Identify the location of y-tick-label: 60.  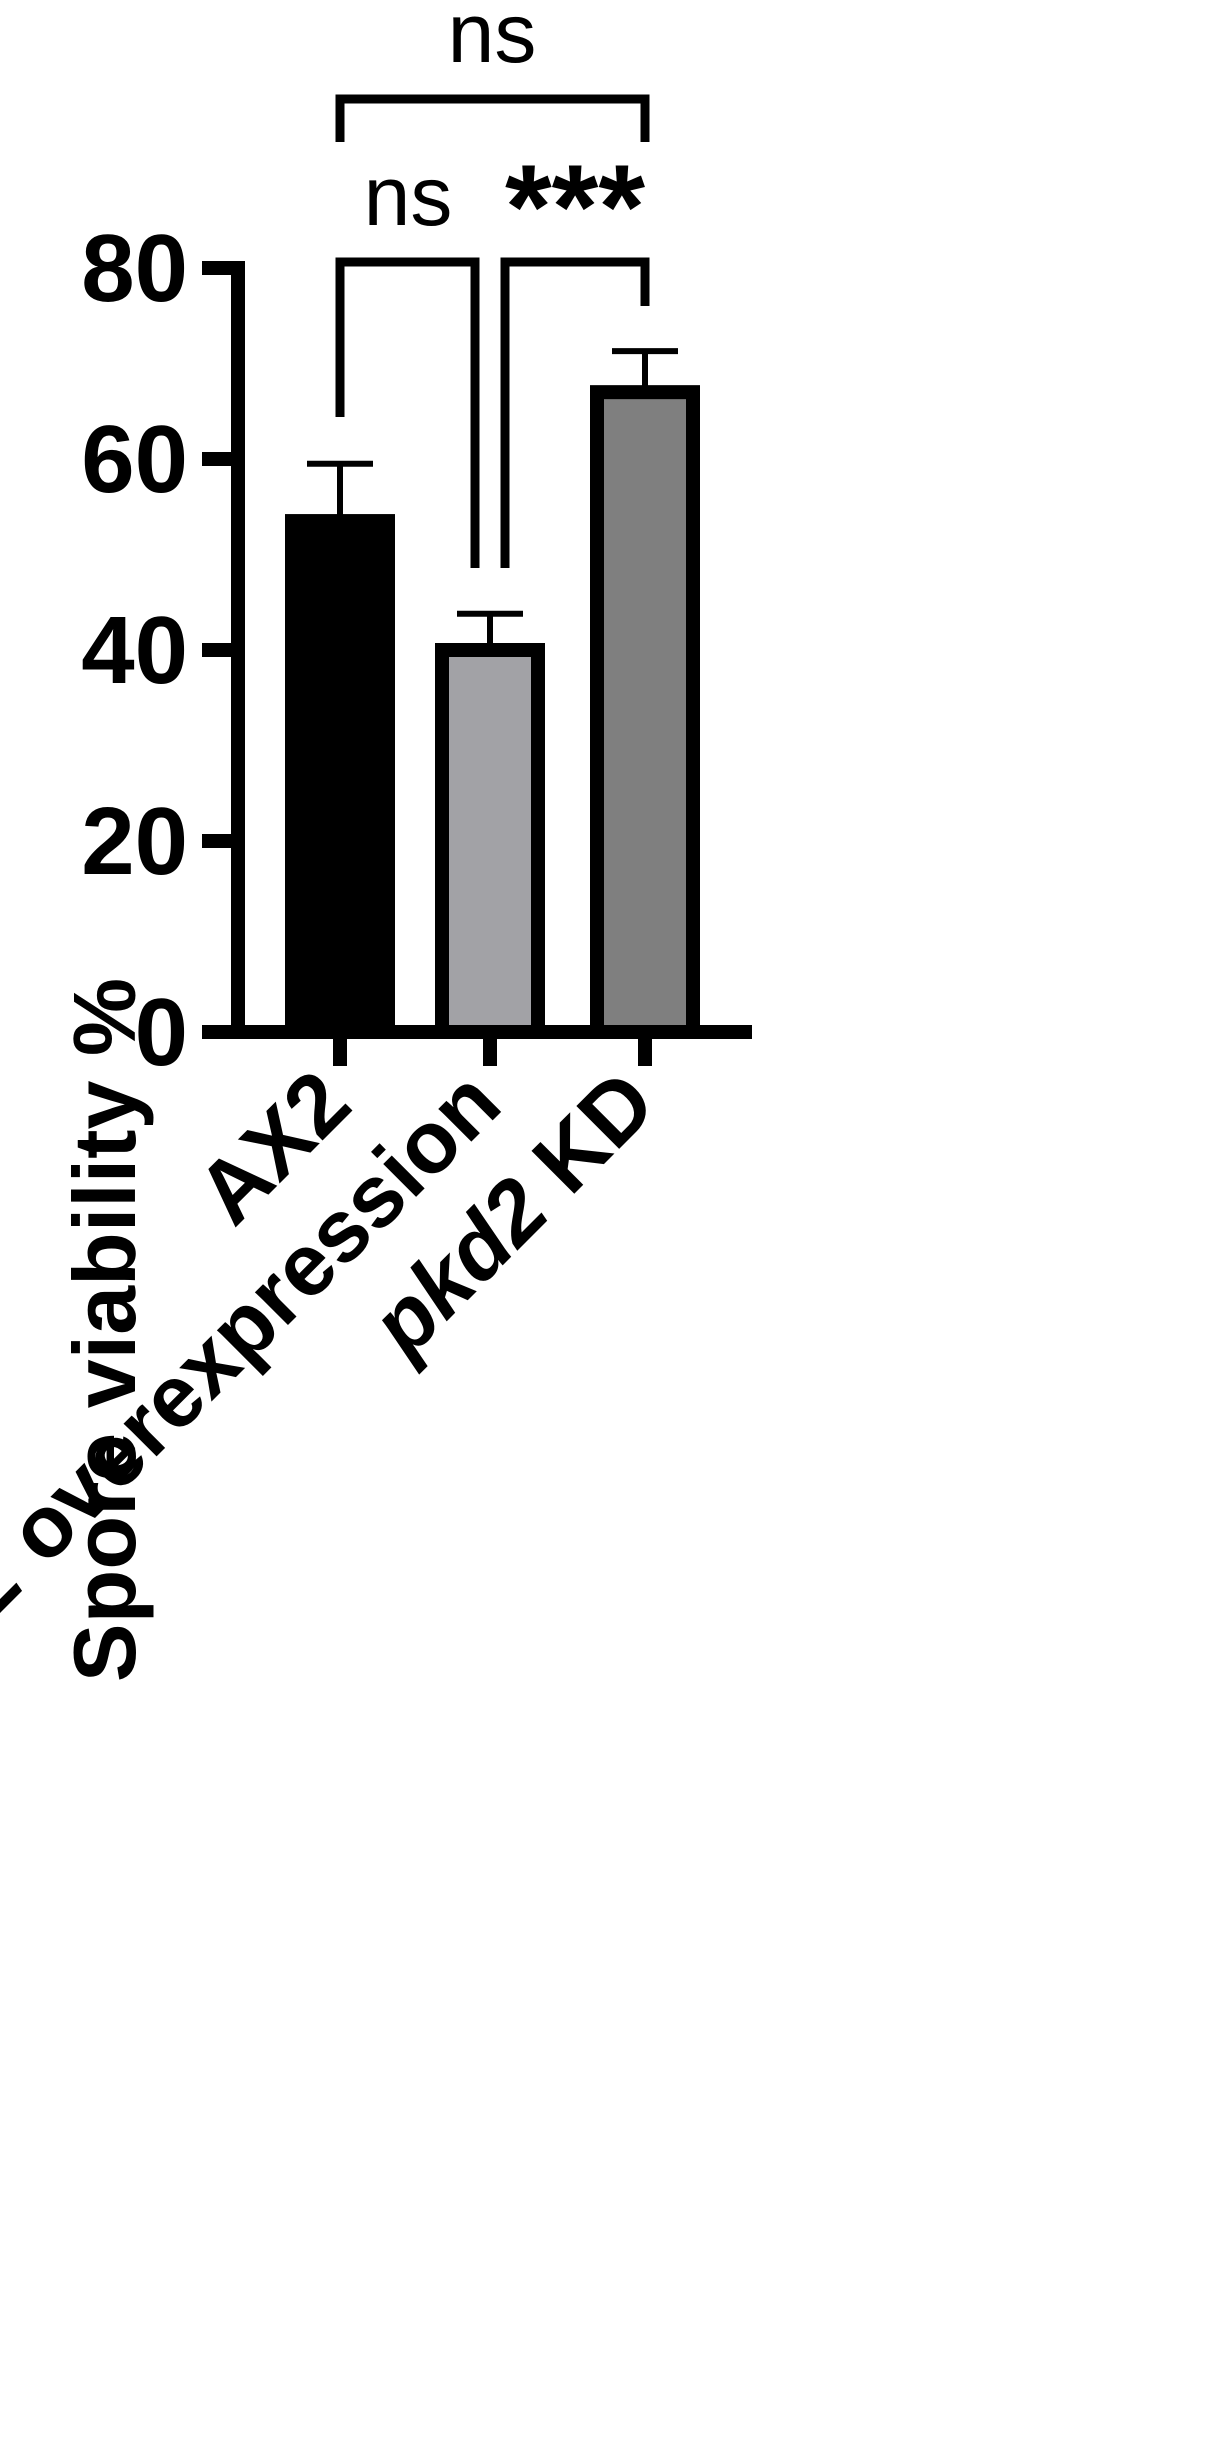
(134, 459).